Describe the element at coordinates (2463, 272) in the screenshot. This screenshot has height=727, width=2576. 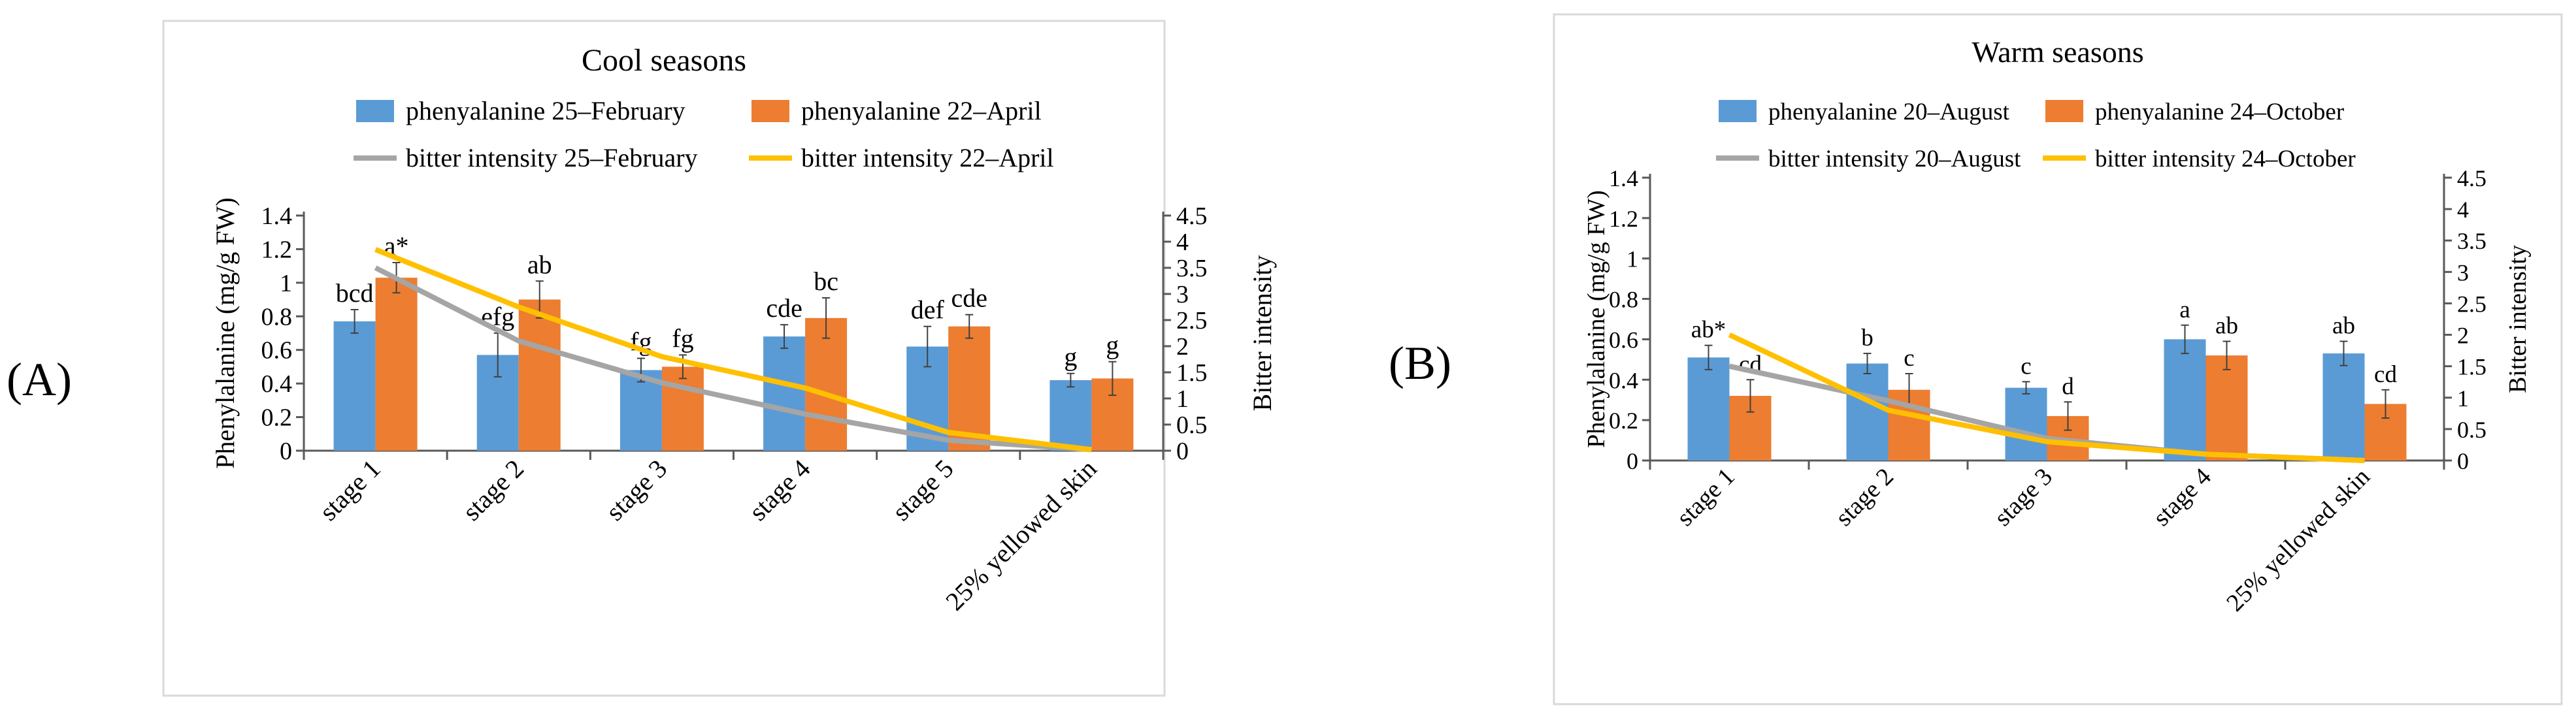
I see `warm-y2tick-label-6: 3` at that location.